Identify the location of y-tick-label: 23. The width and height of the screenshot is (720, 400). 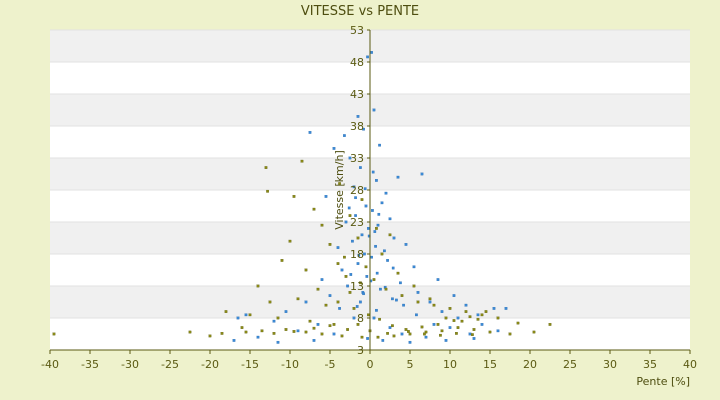
(357, 222).